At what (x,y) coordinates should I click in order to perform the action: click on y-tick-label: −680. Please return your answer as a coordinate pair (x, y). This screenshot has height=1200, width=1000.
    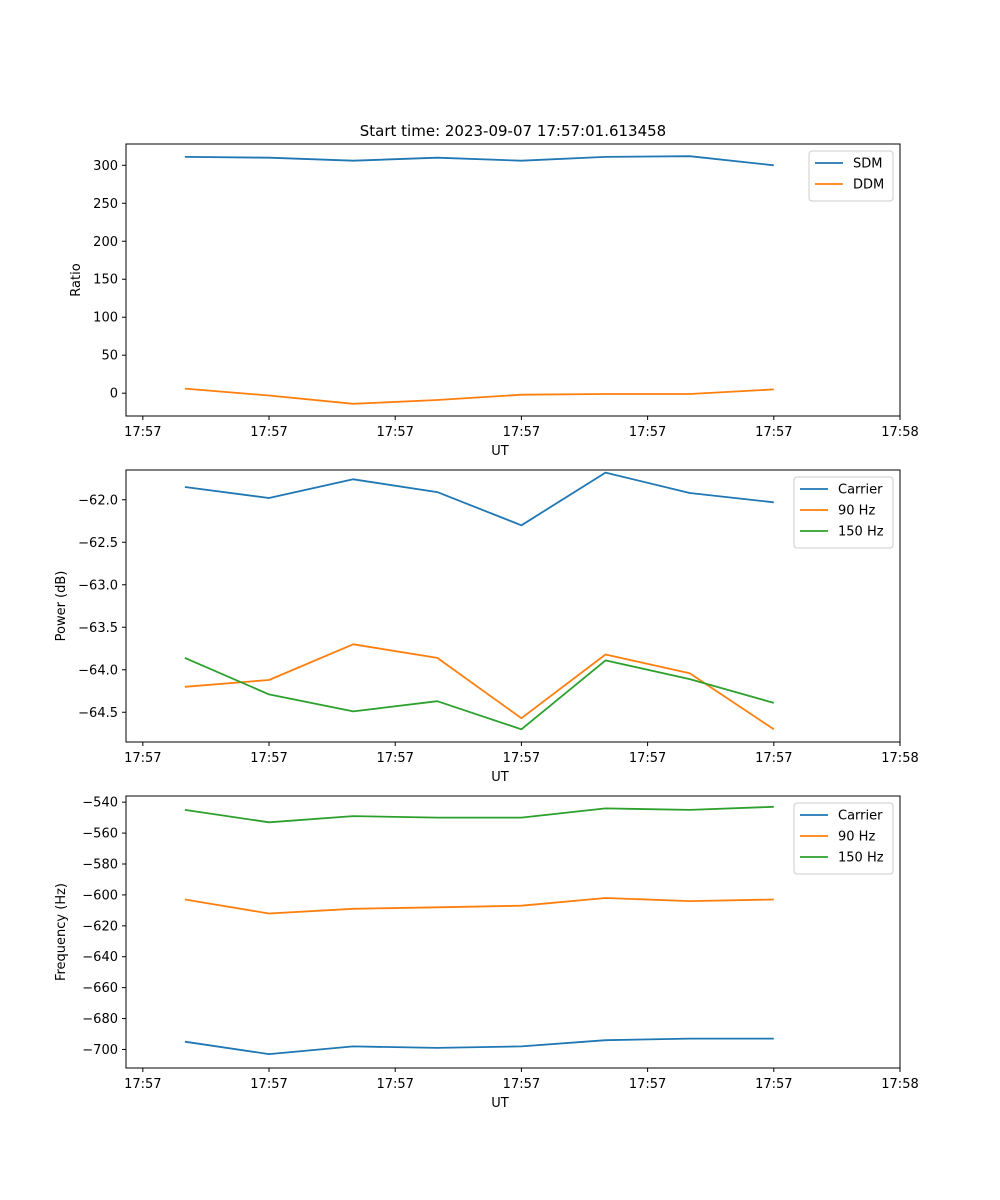
    Looking at the image, I should click on (100, 1019).